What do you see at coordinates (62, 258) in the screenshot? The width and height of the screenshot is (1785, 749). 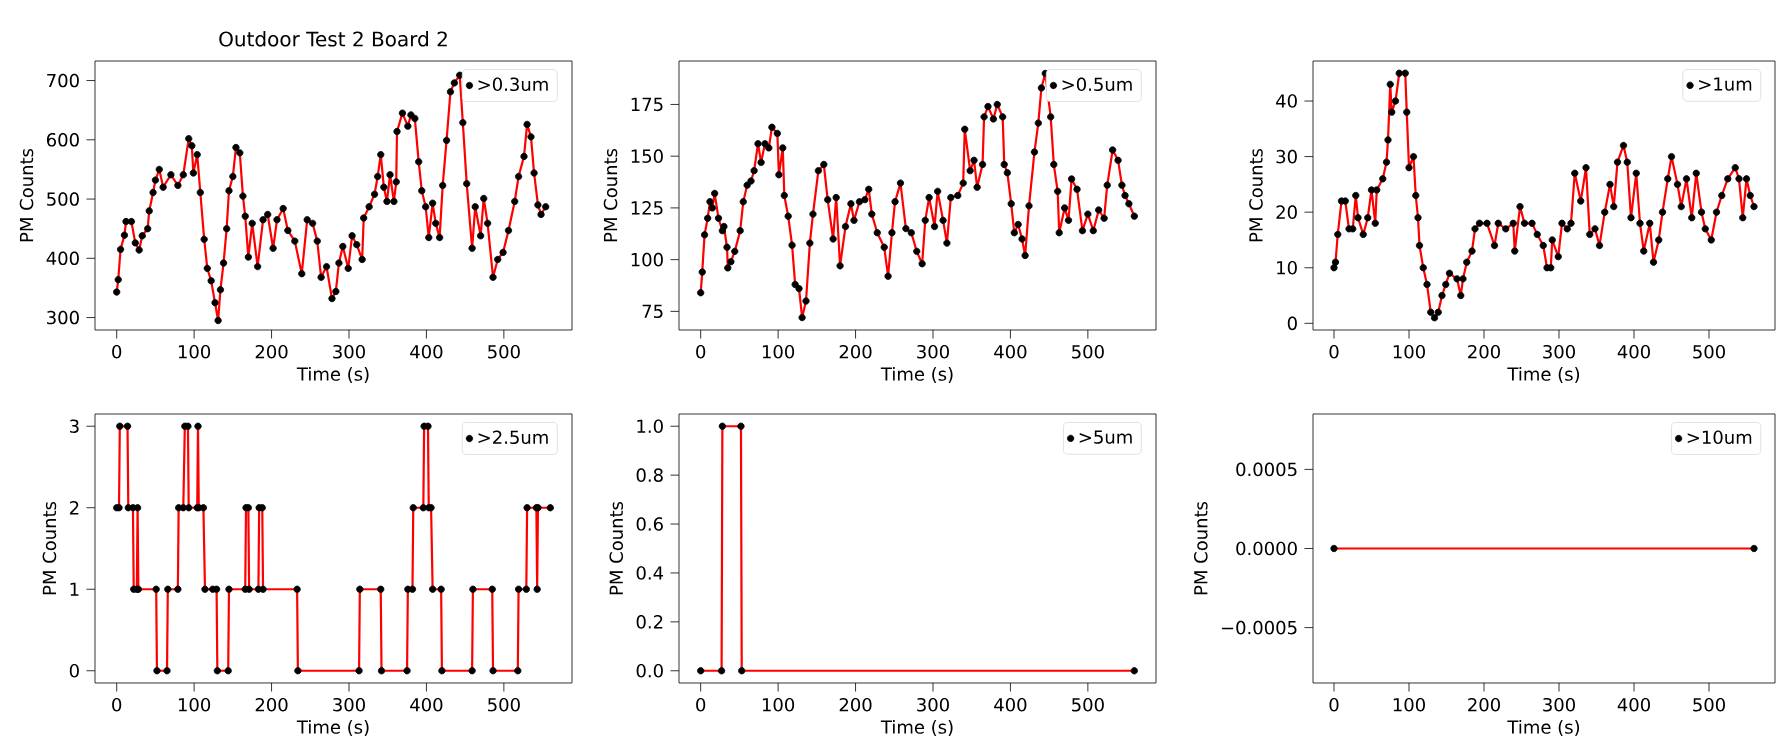 I see `y-tick-label: 400` at bounding box center [62, 258].